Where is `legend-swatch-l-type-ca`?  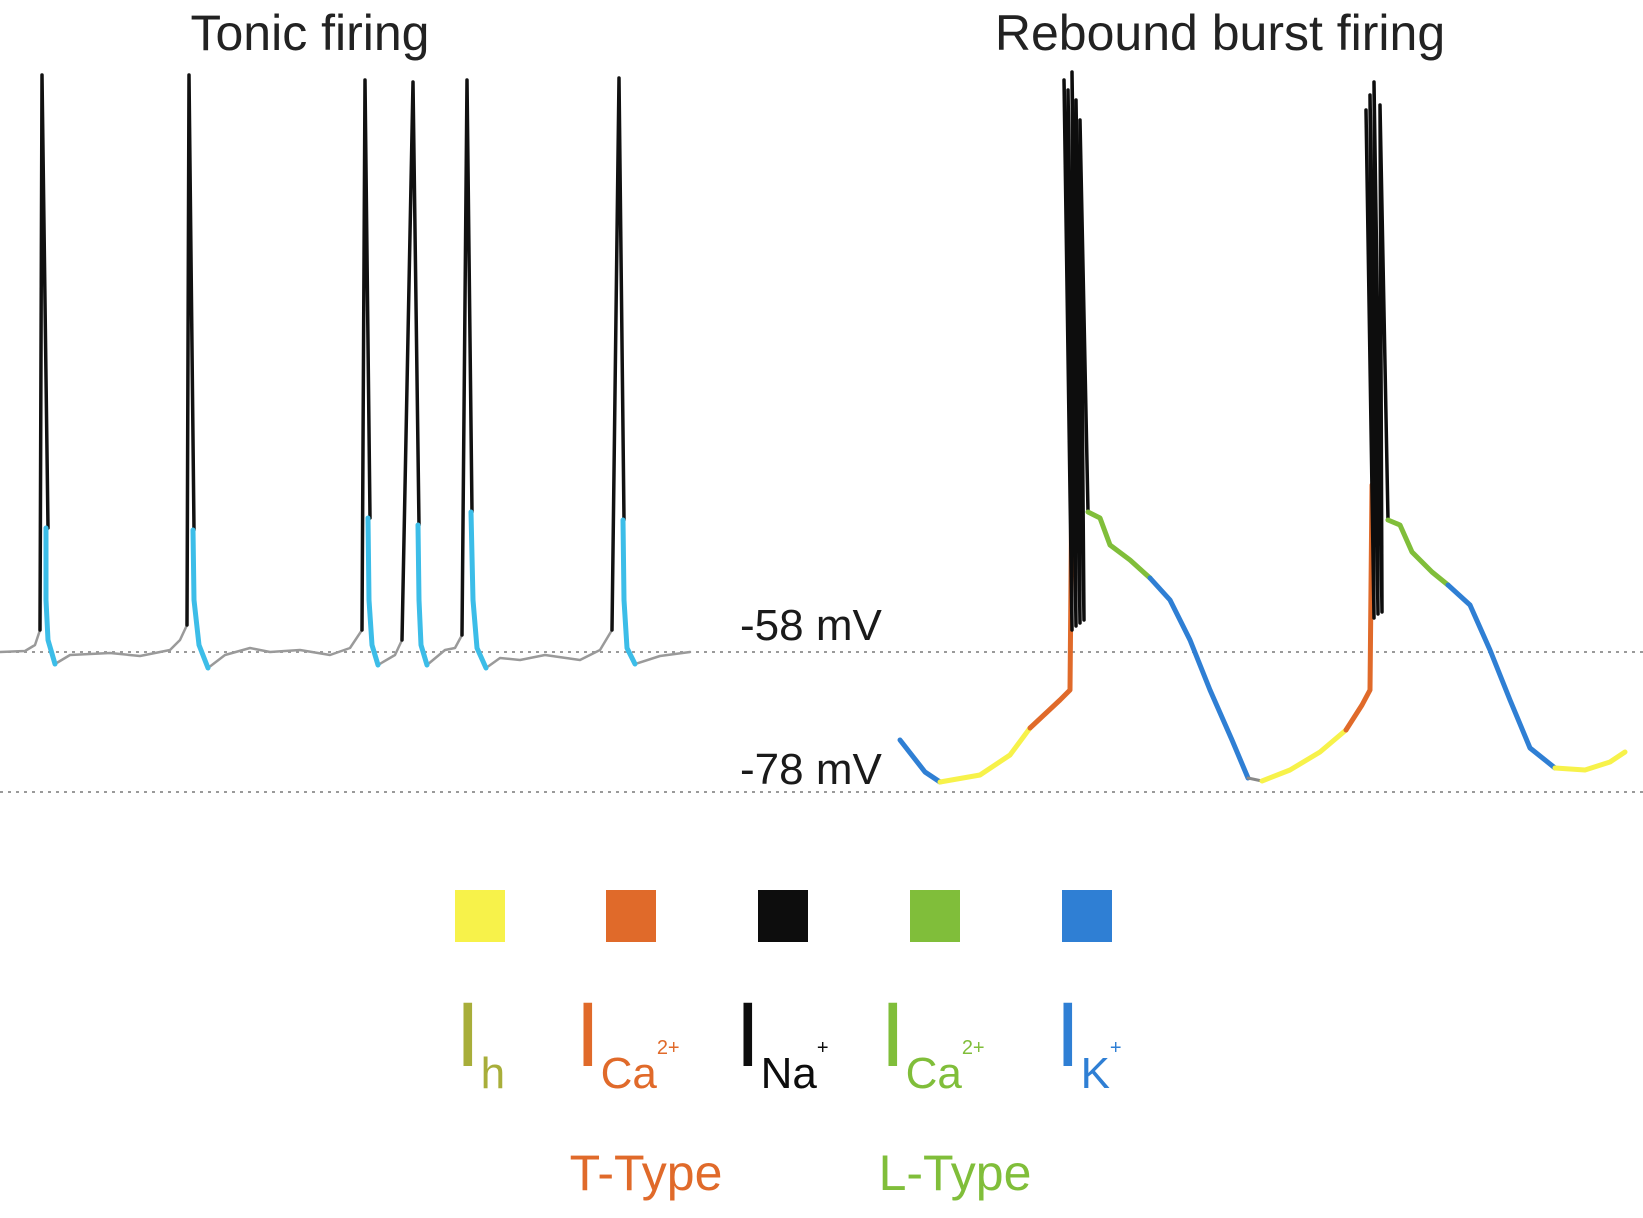
legend-swatch-l-type-ca is located at coordinates (935, 916).